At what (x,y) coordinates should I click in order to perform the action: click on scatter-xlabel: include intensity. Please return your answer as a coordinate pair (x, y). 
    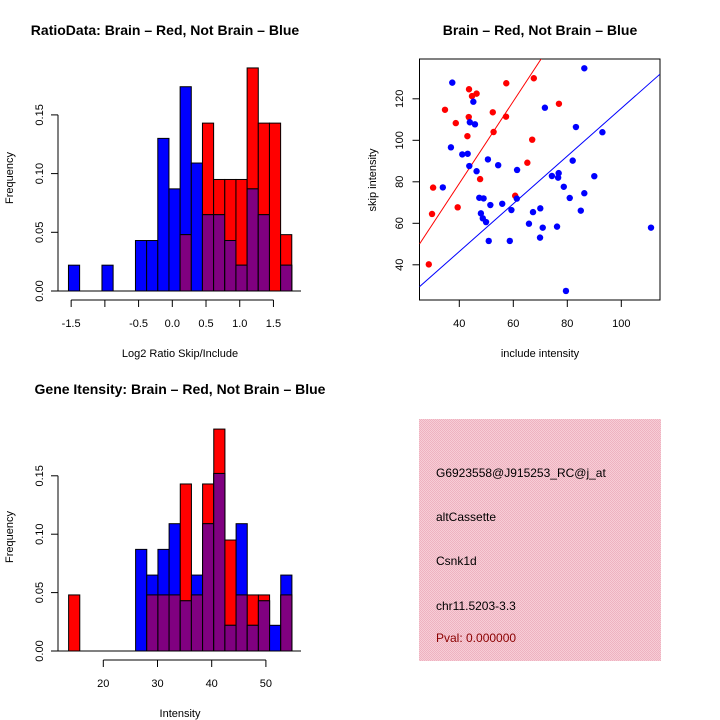
    Looking at the image, I should click on (540, 354).